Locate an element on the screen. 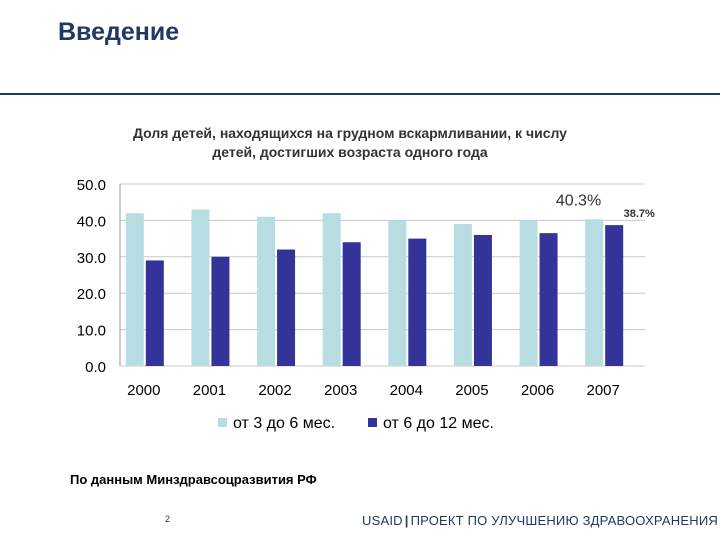 The height and width of the screenshot is (540, 720). x-tick-label: 2002 is located at coordinates (274, 390).